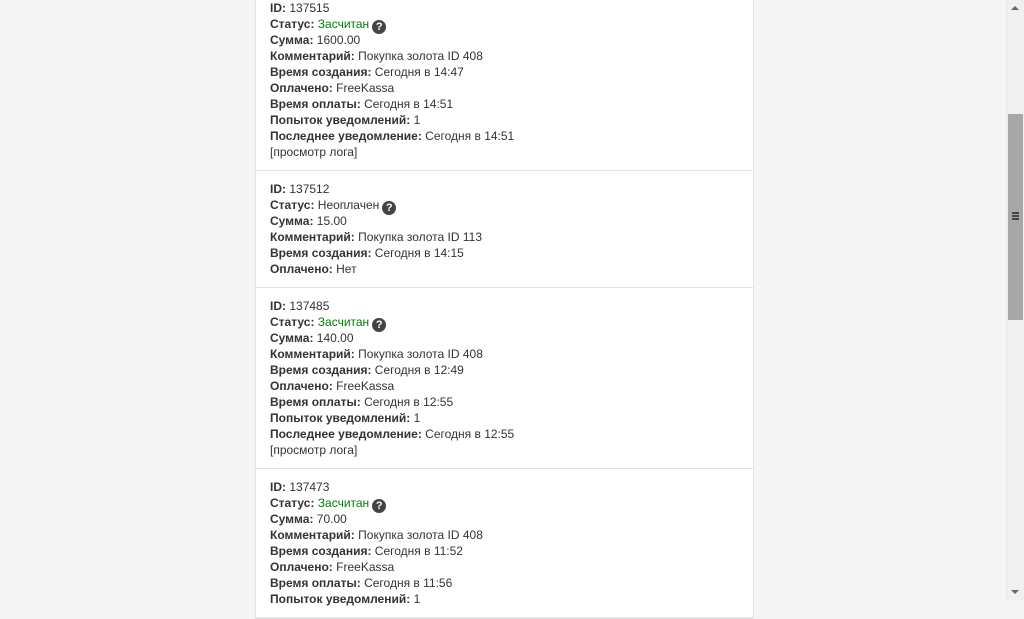 The width and height of the screenshot is (1024, 619). Describe the element at coordinates (504, 402) in the screenshot. I see `field-paid-time: Время оплаты: Сегодня в 12:55` at that location.